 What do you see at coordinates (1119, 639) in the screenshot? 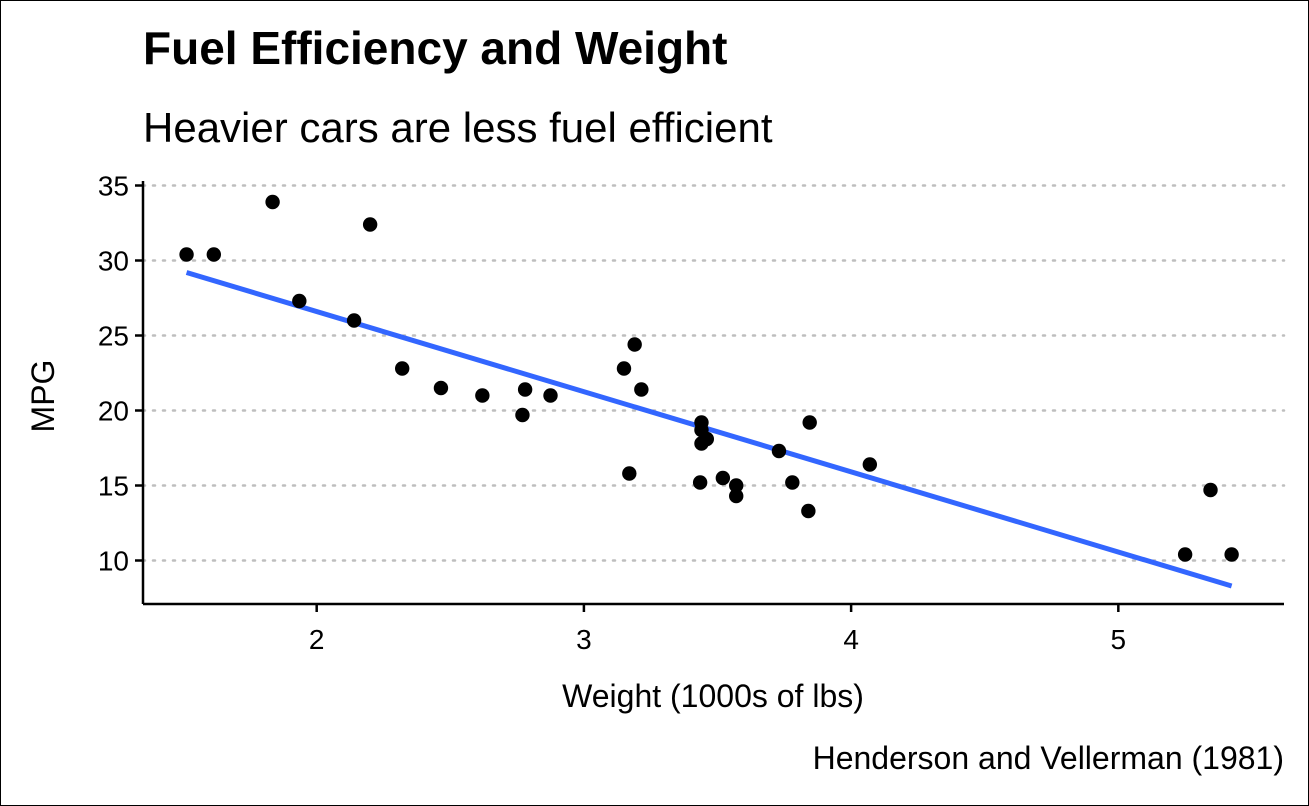
I see `x-tick-label: 5` at bounding box center [1119, 639].